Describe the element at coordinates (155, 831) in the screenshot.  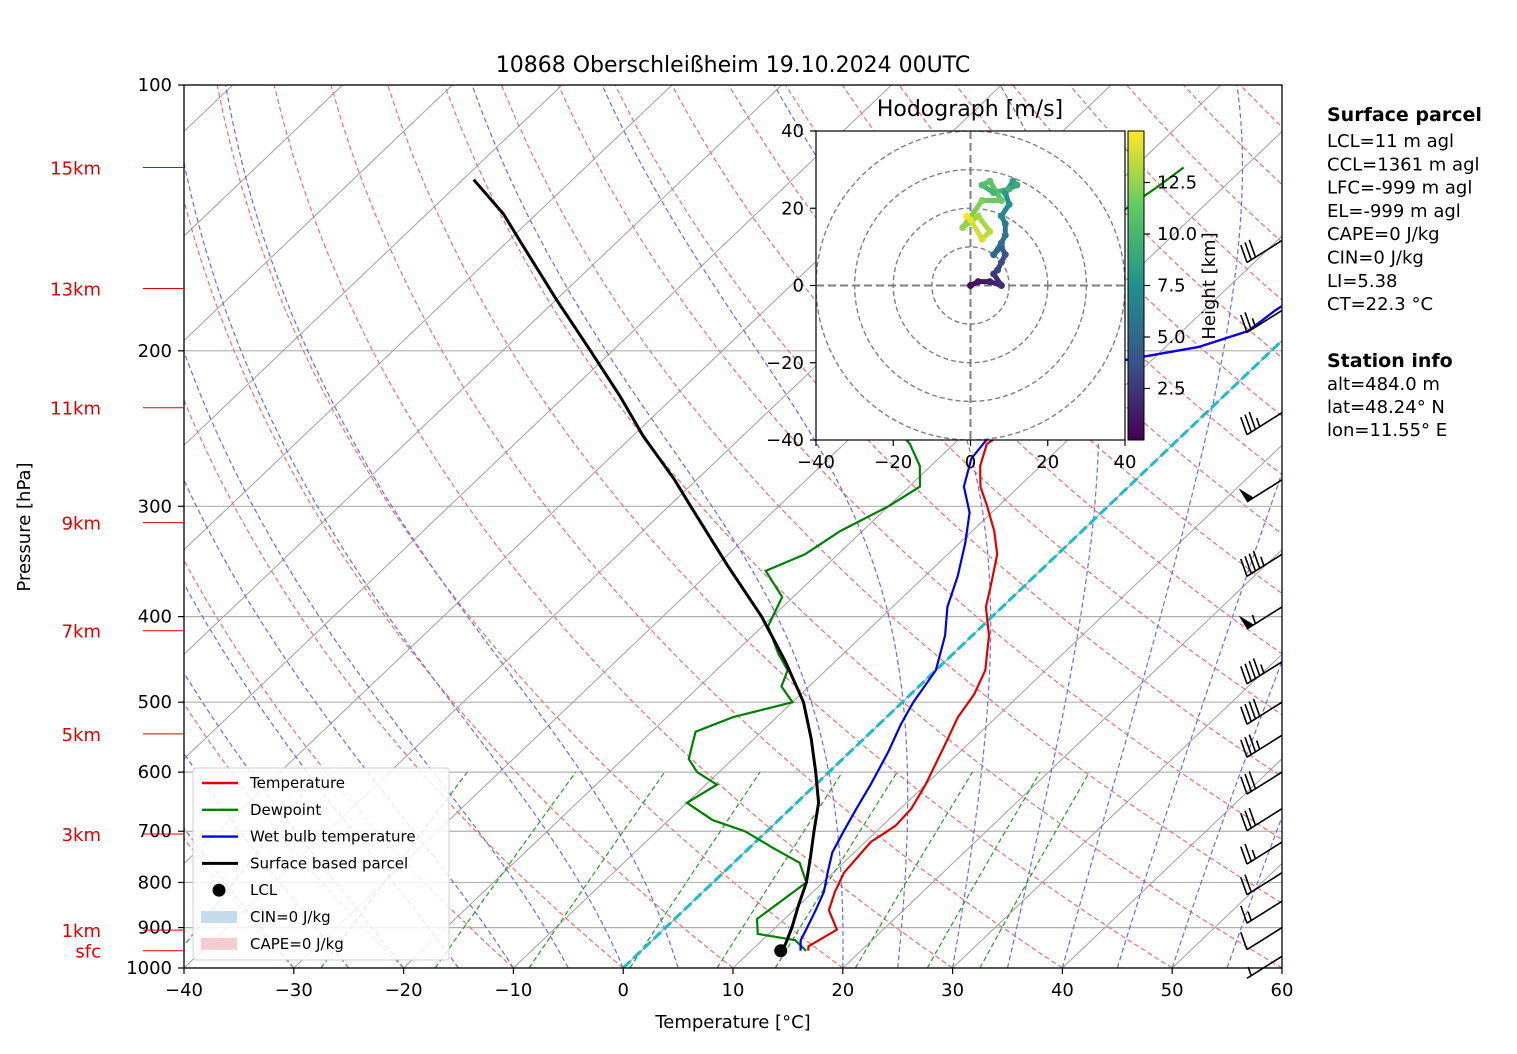
I see `y-tick-label: 700` at that location.